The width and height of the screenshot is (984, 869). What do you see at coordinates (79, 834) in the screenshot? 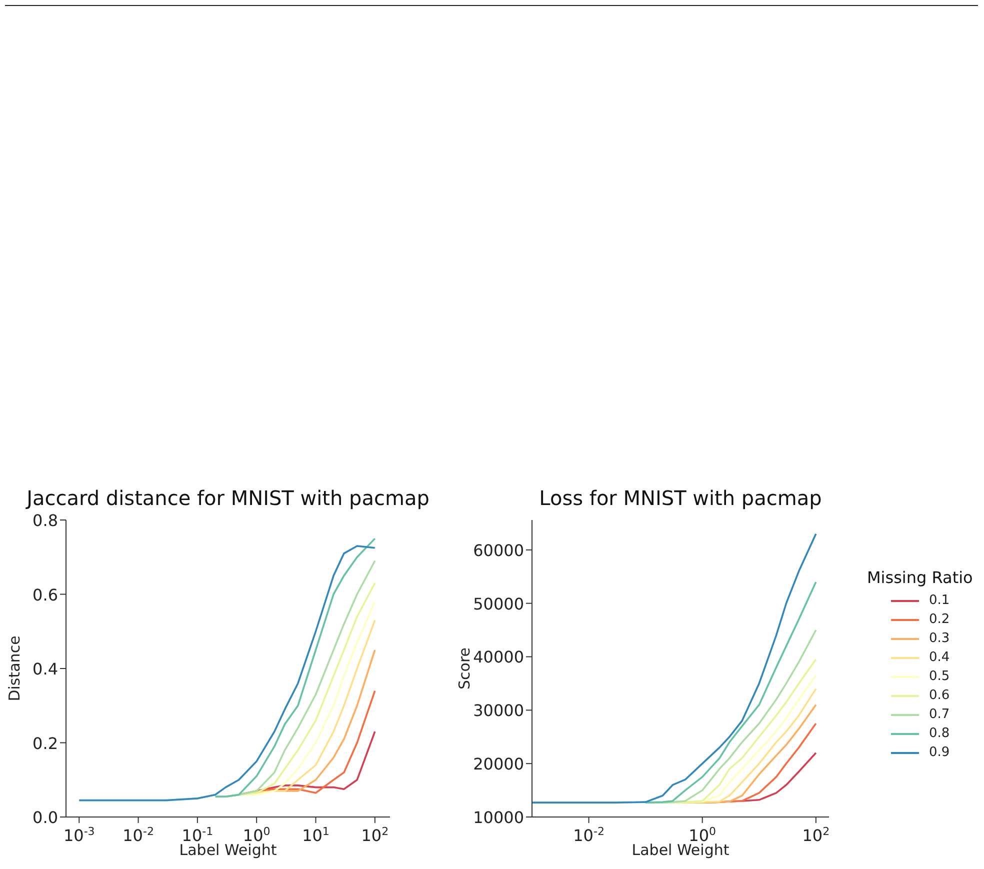
I see `x-tick-label: 10$^{-3}$` at bounding box center [79, 834].